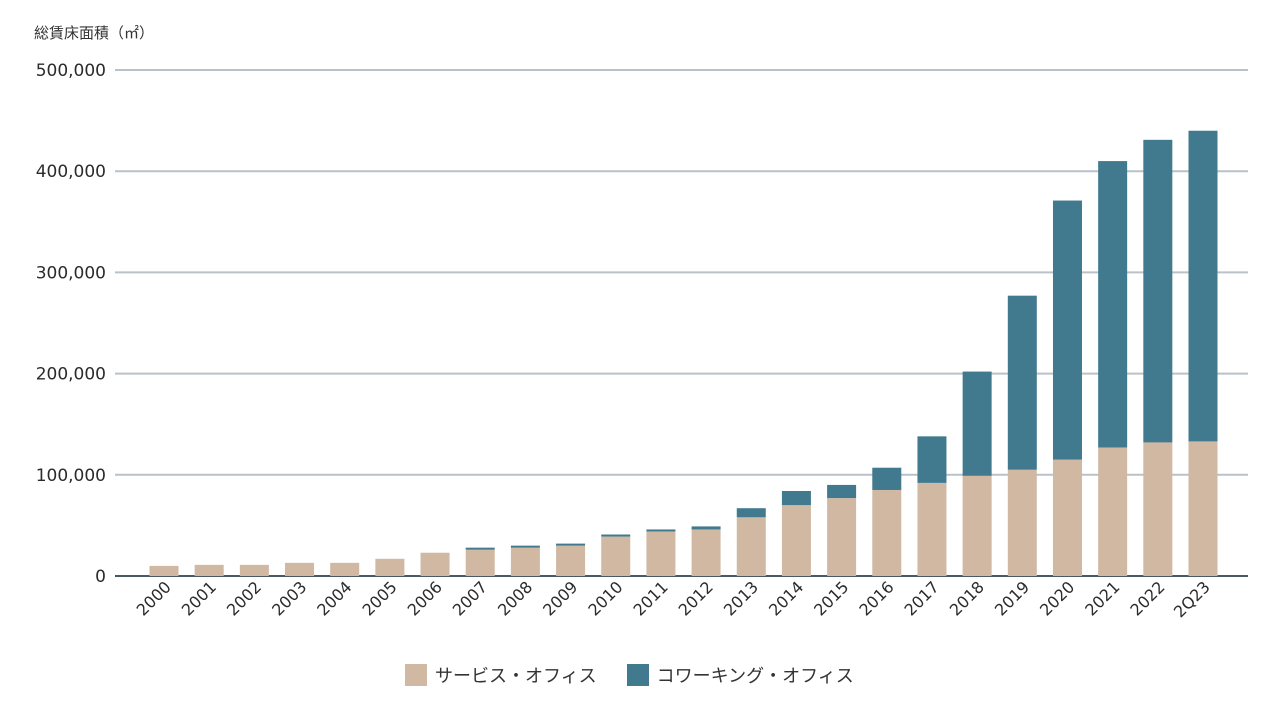  Describe the element at coordinates (651, 598) in the screenshot. I see `x-tick-label: 2011` at that location.